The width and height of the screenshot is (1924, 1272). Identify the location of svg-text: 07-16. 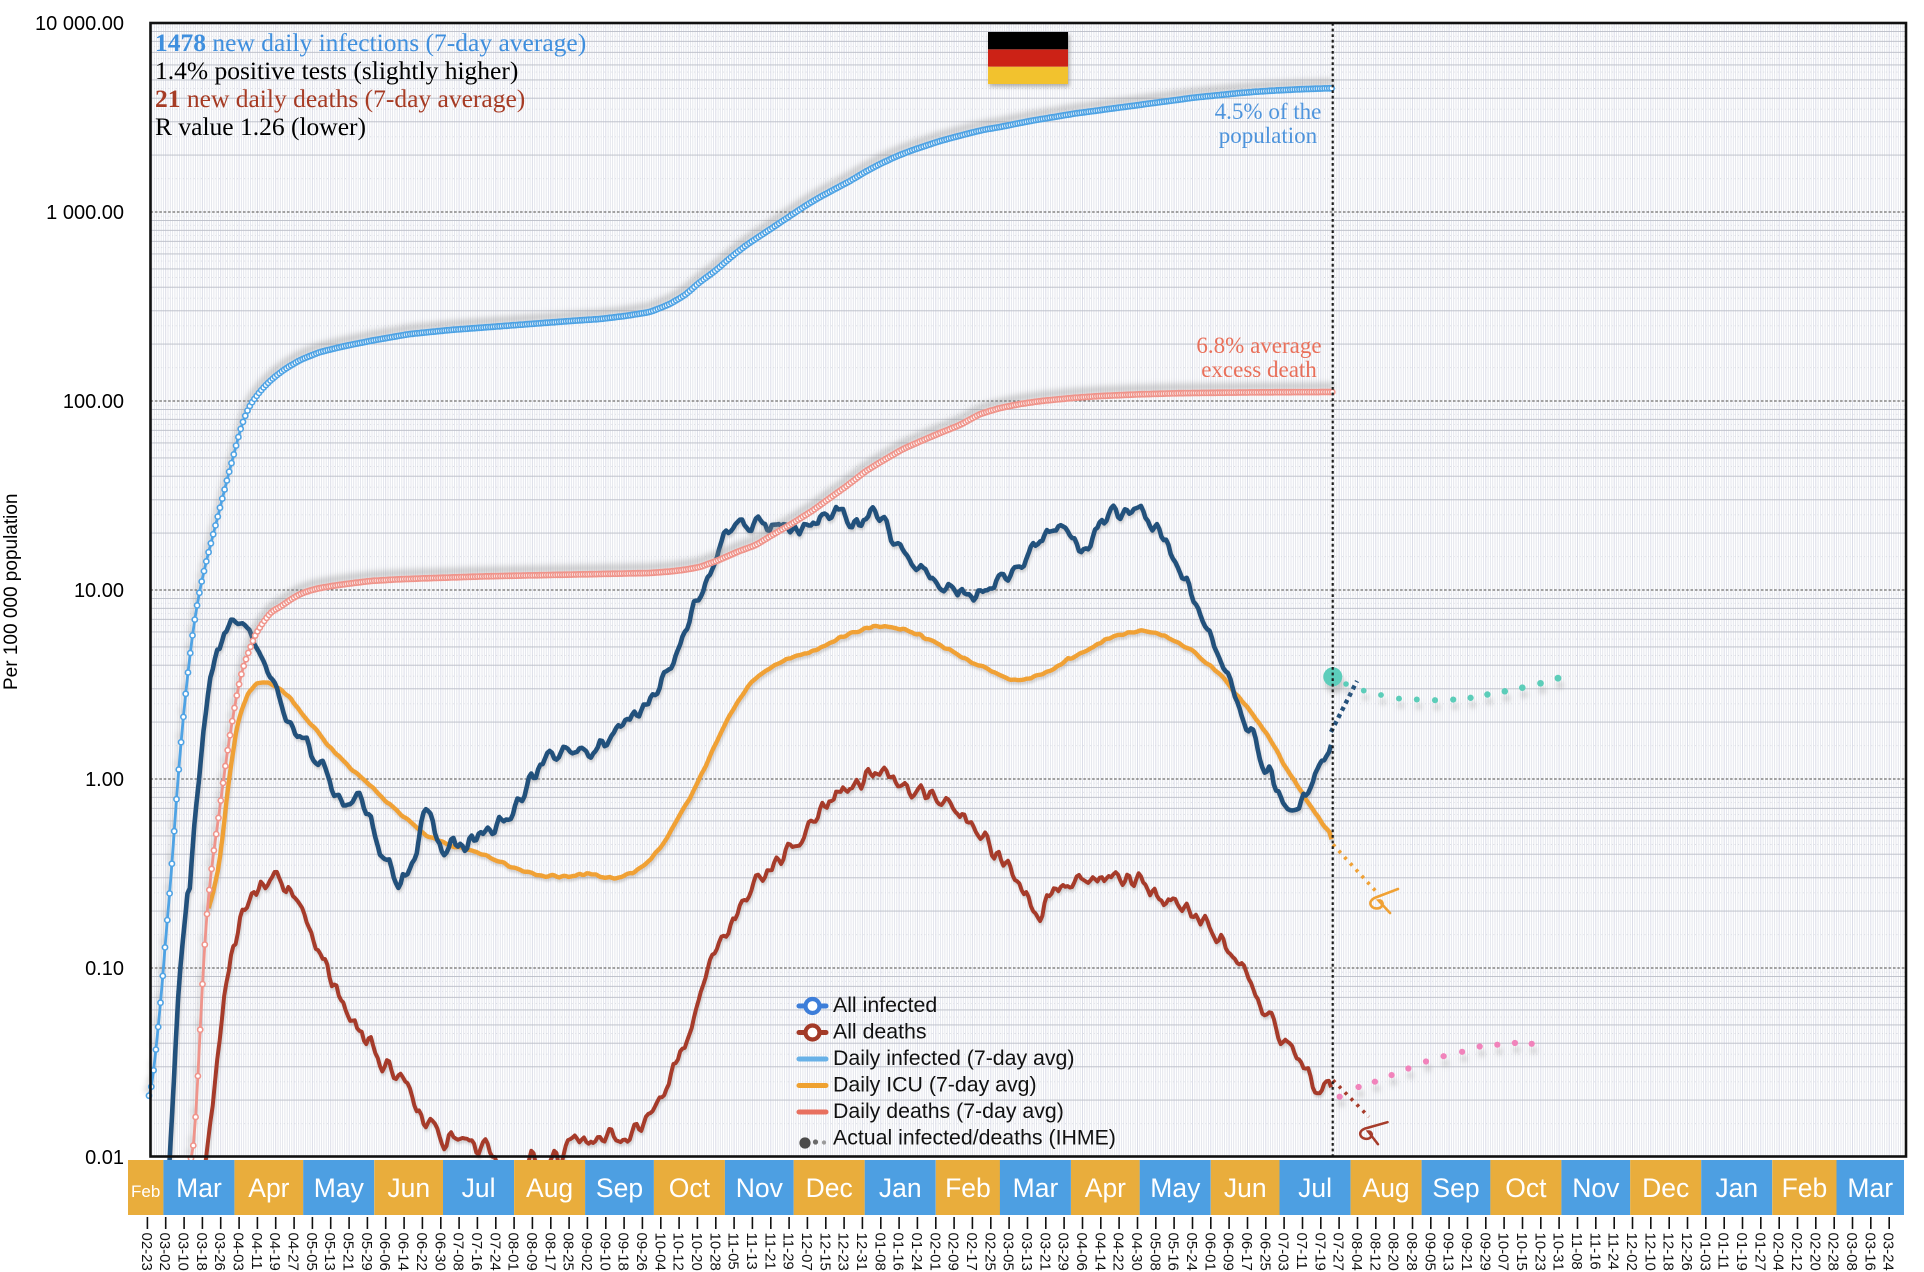
(476, 1252).